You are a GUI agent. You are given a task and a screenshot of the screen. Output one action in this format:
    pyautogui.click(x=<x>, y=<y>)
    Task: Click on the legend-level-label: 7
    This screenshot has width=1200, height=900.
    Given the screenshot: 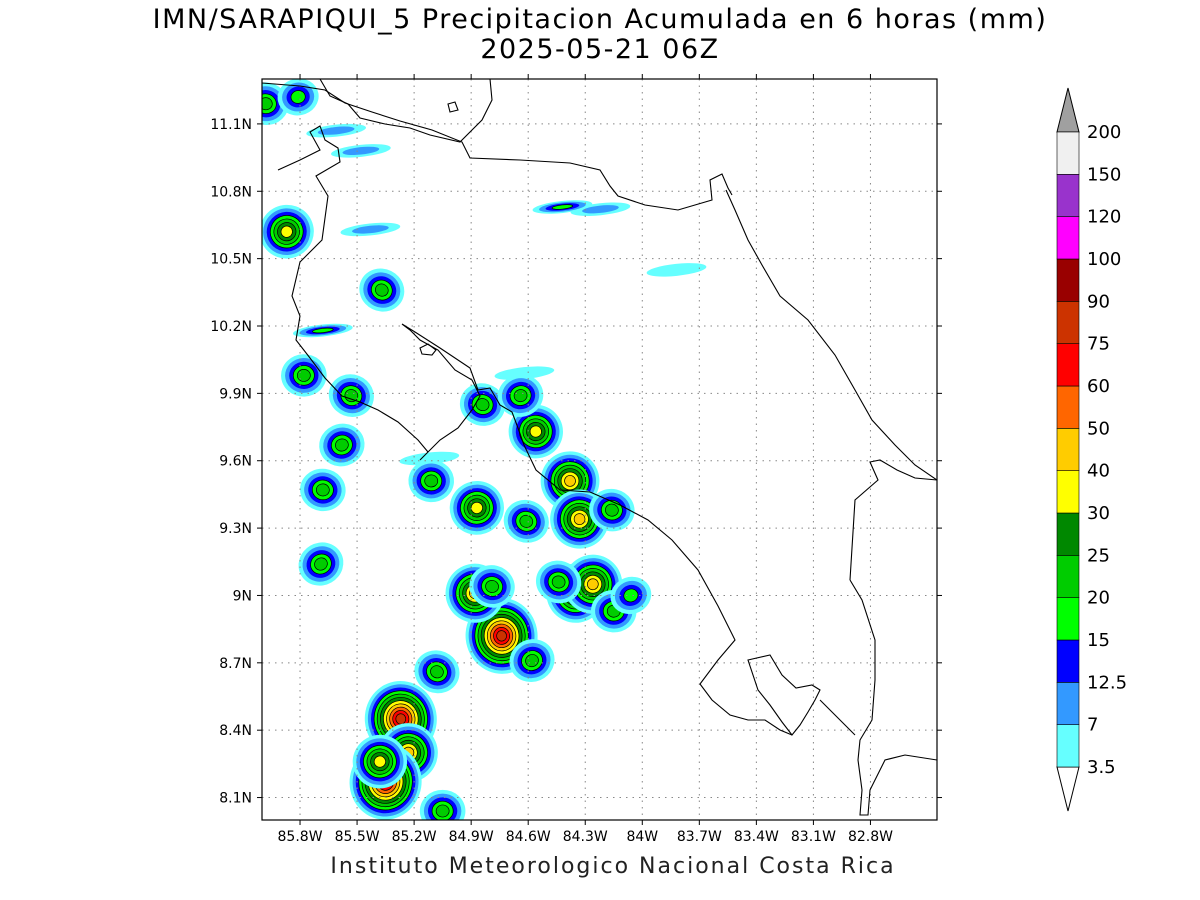 What is the action you would take?
    pyautogui.click(x=1092, y=725)
    